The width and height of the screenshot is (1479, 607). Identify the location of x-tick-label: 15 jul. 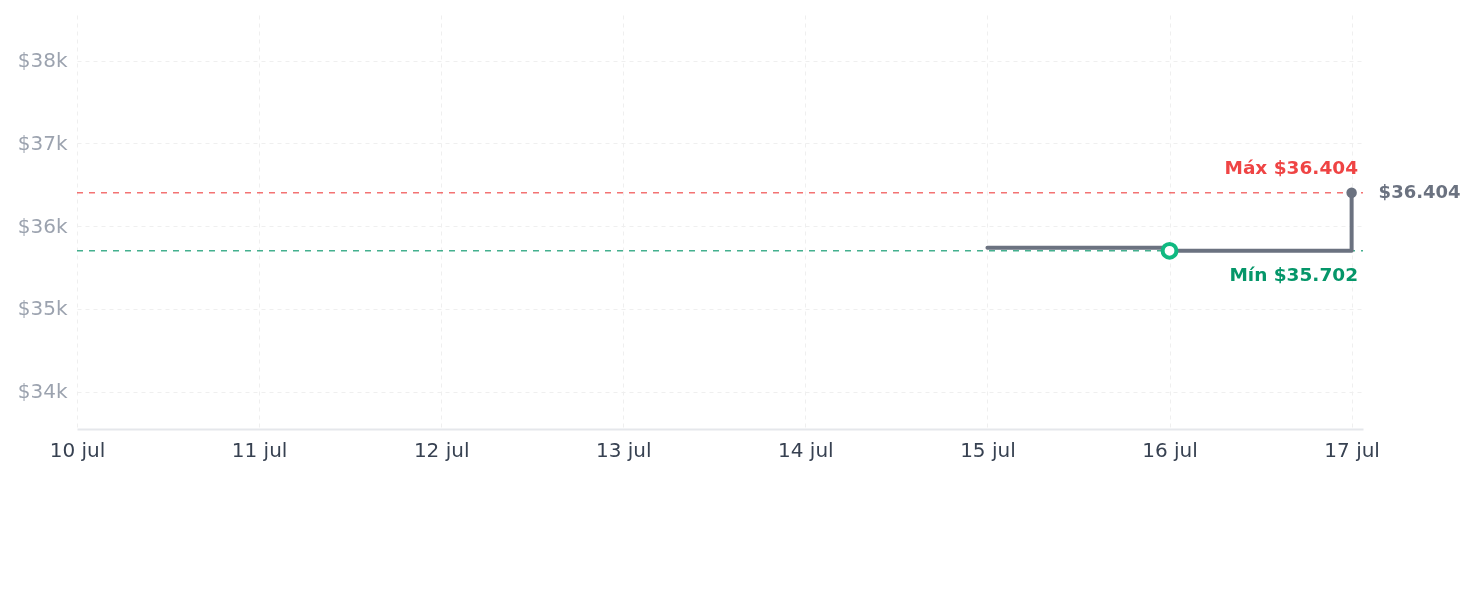
(988, 449).